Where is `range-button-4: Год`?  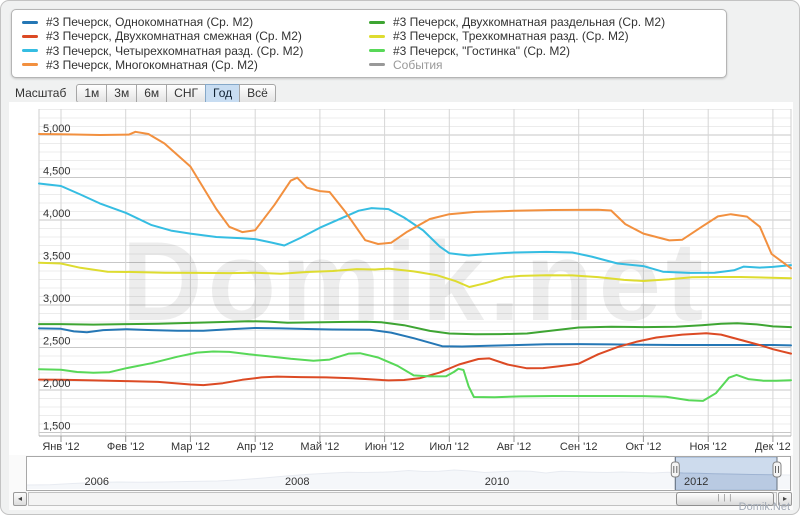
range-button-4: Год is located at coordinates (223, 93).